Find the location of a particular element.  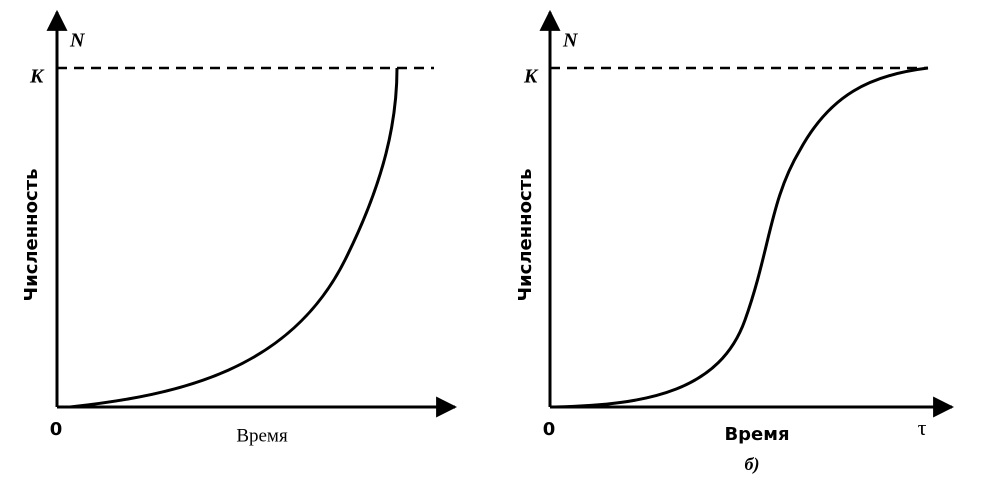

caption: б) is located at coordinates (752, 464).